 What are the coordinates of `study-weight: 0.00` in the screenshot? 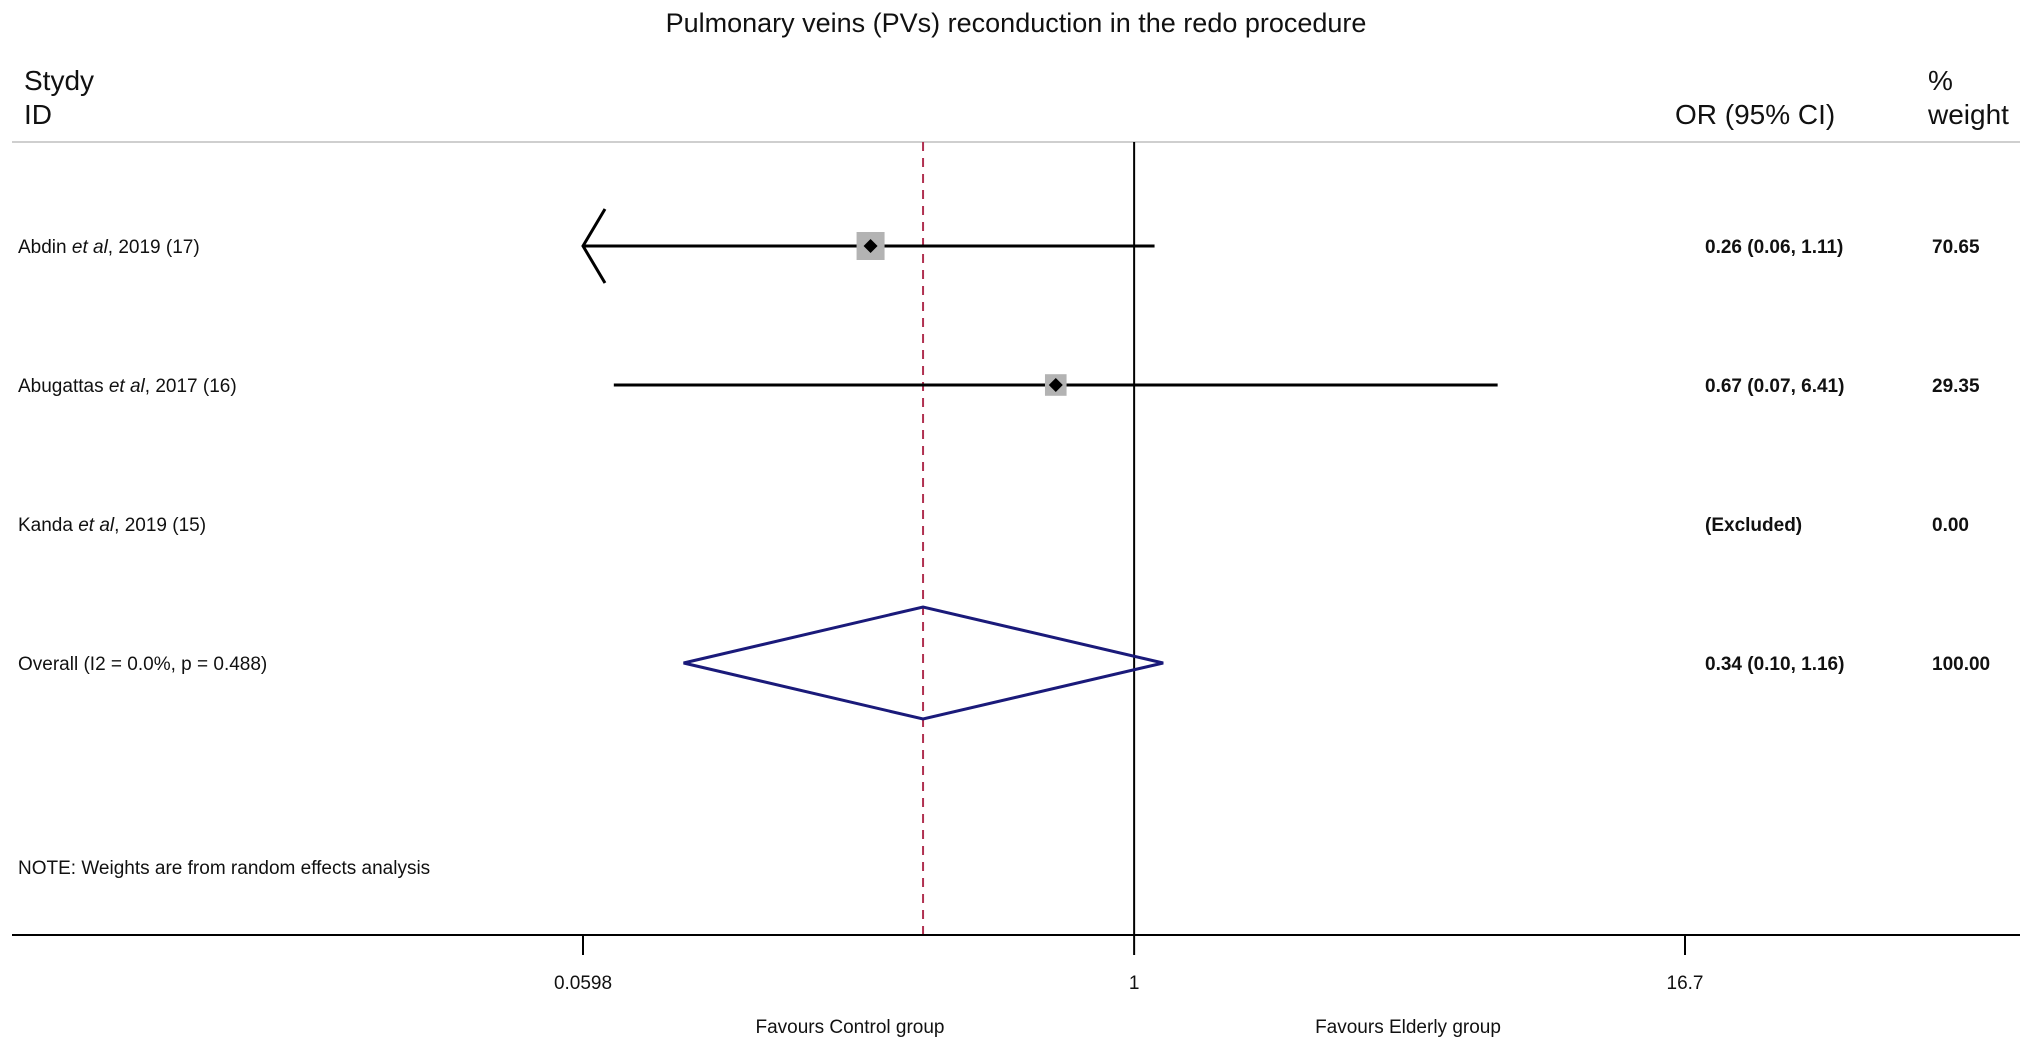 It's located at (1950, 525).